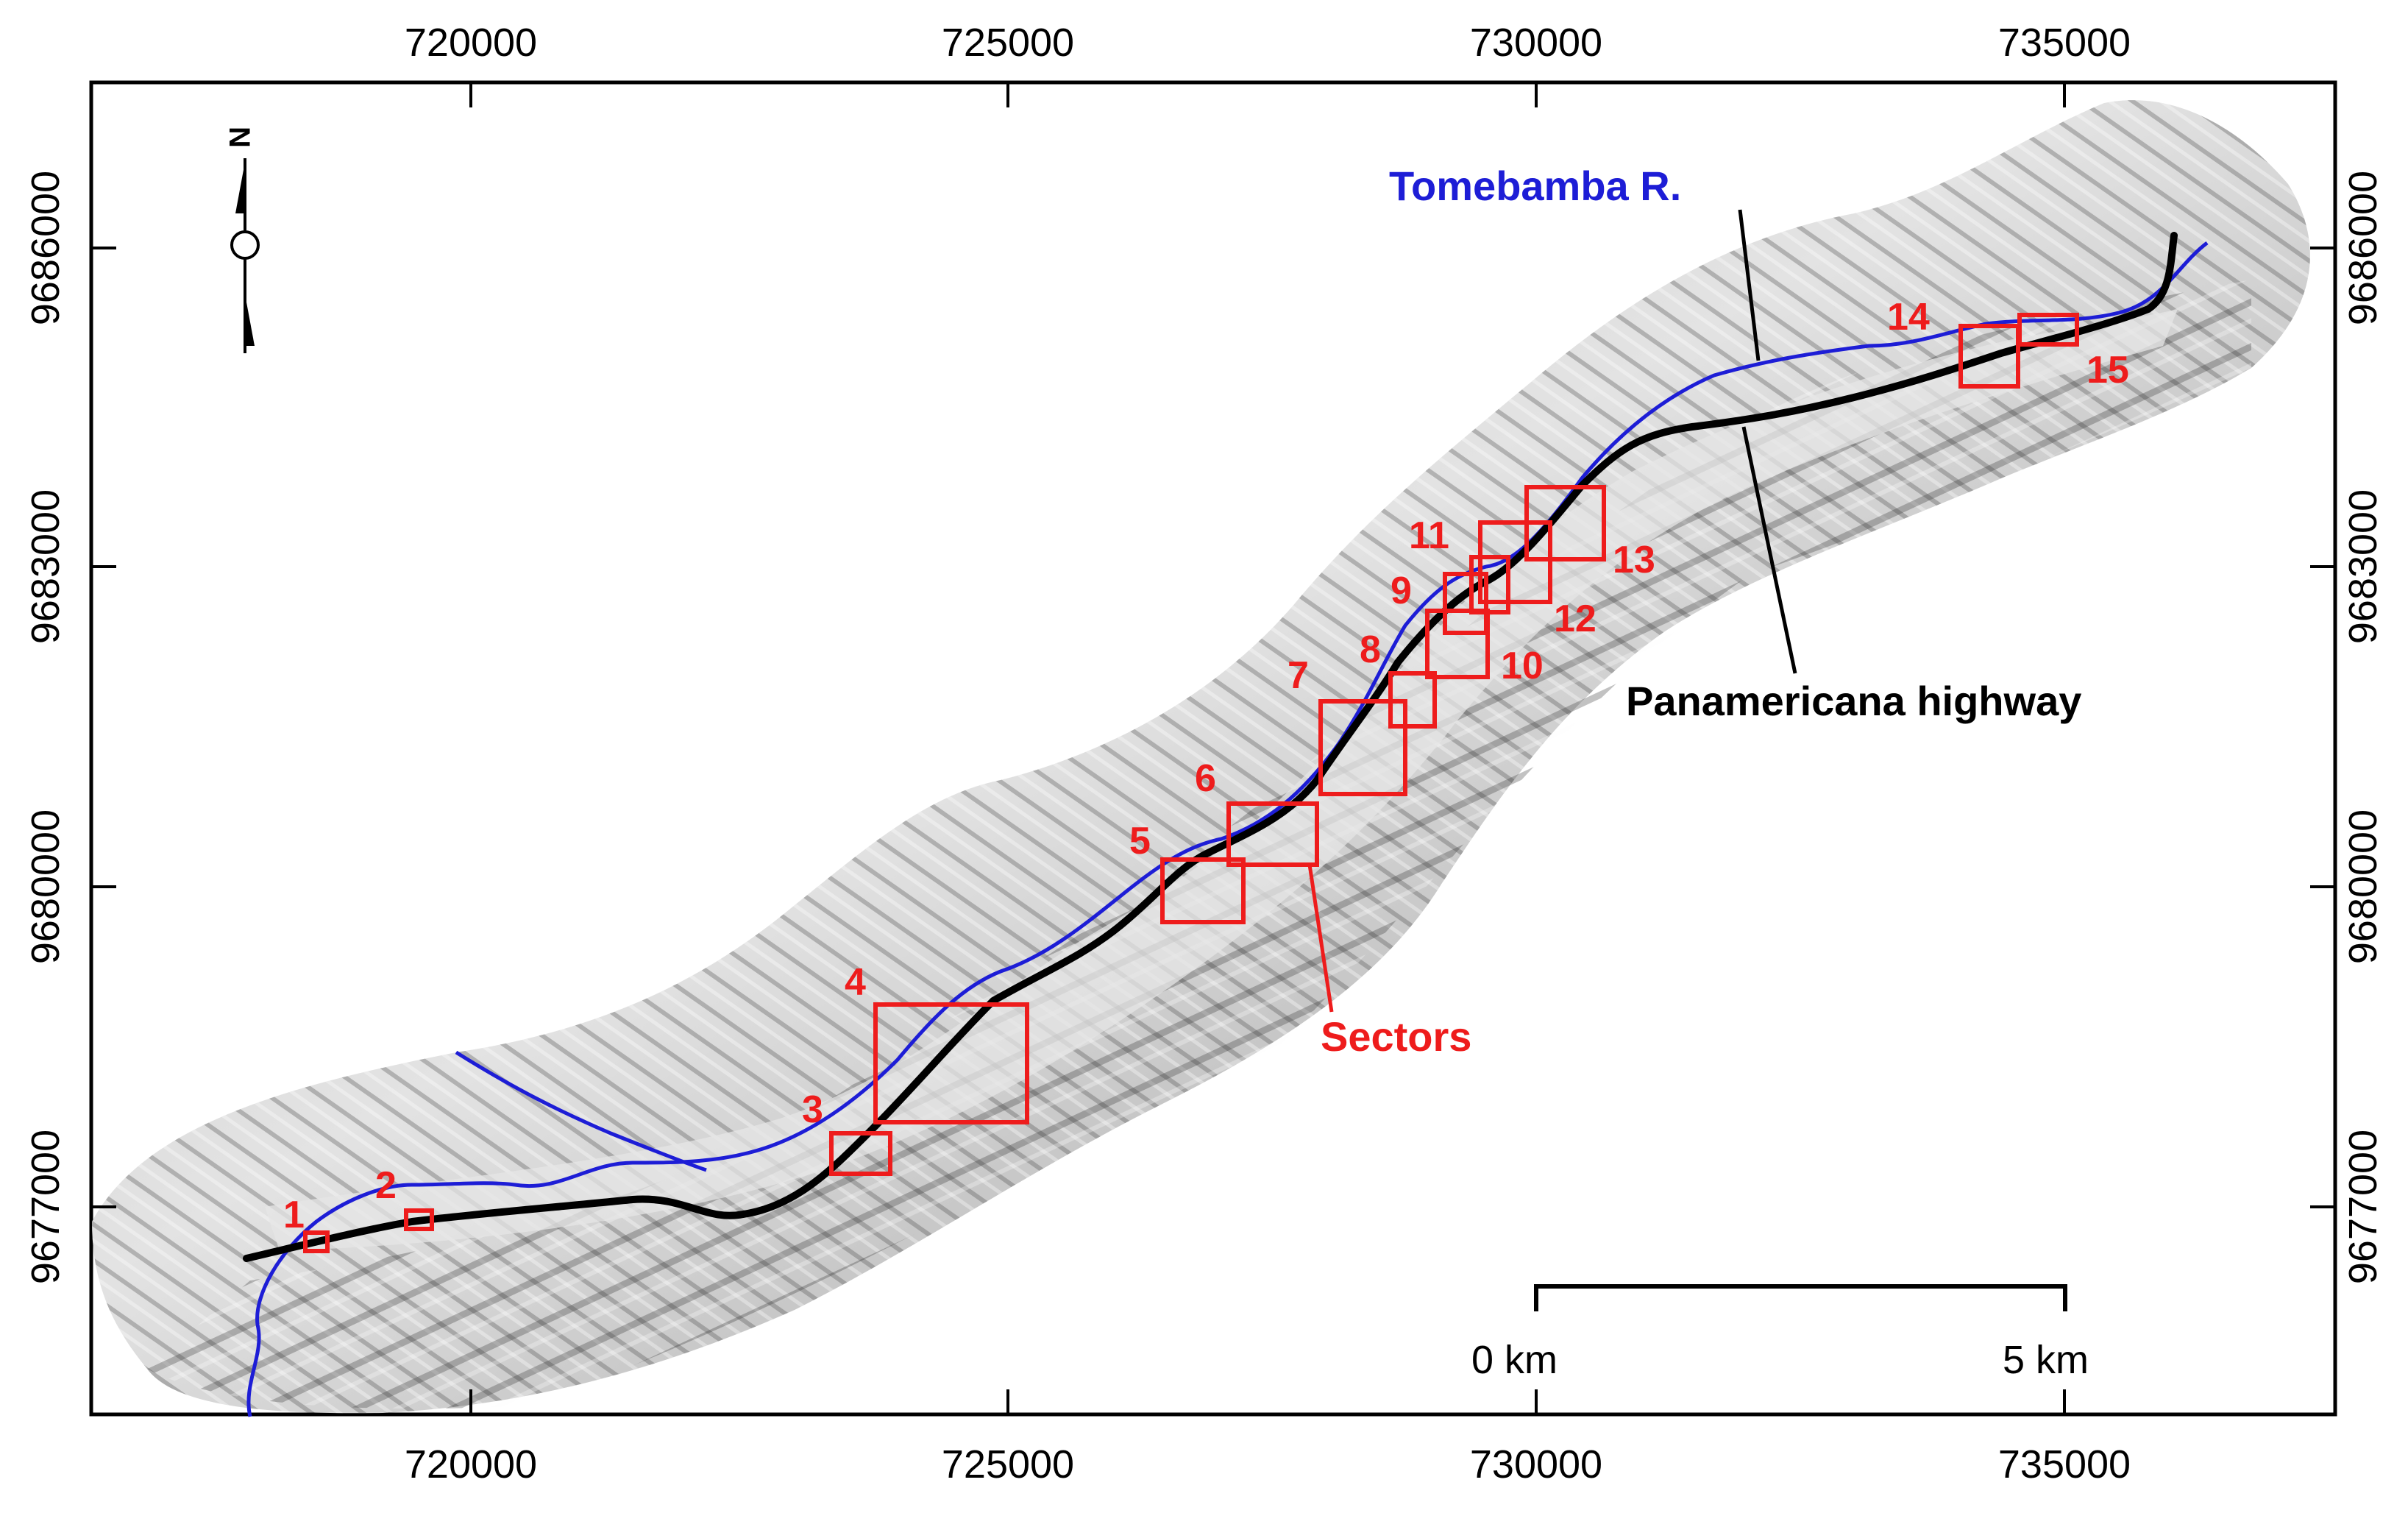  Describe the element at coordinates (2323, 728) in the screenshot. I see `right-axis` at that location.